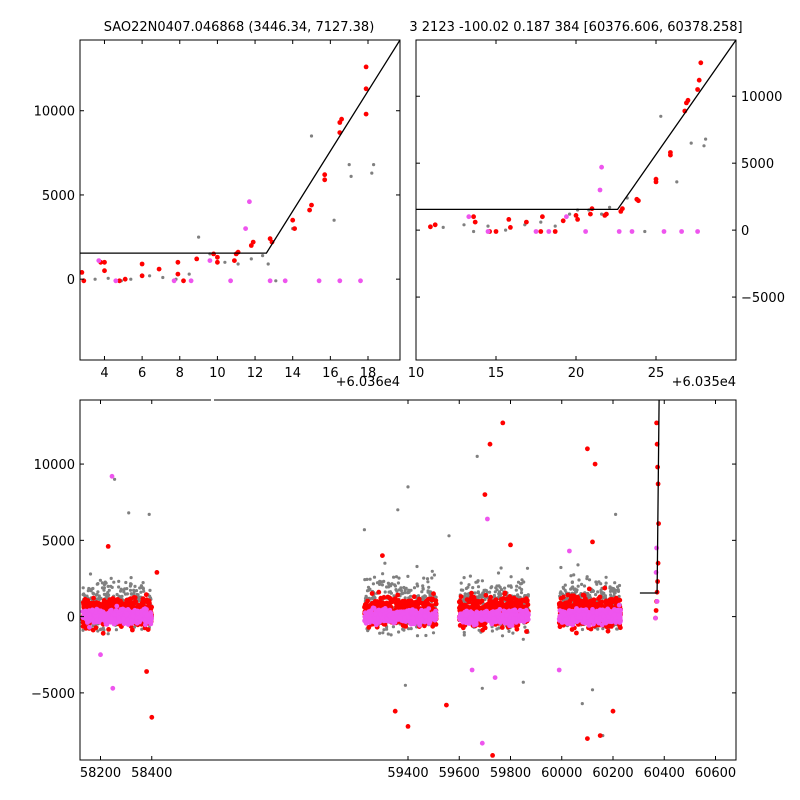  What do you see at coordinates (330, 373) in the screenshot?
I see `tl-x-tick-label: 16` at bounding box center [330, 373].